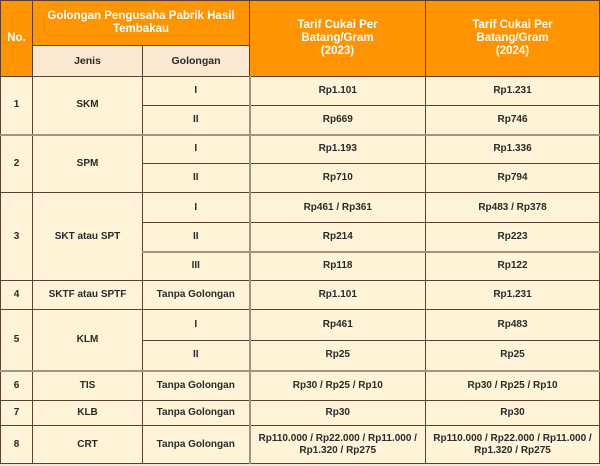 The image size is (600, 466). I want to click on row-jenis: SKTF atau SPTF, so click(87, 295).